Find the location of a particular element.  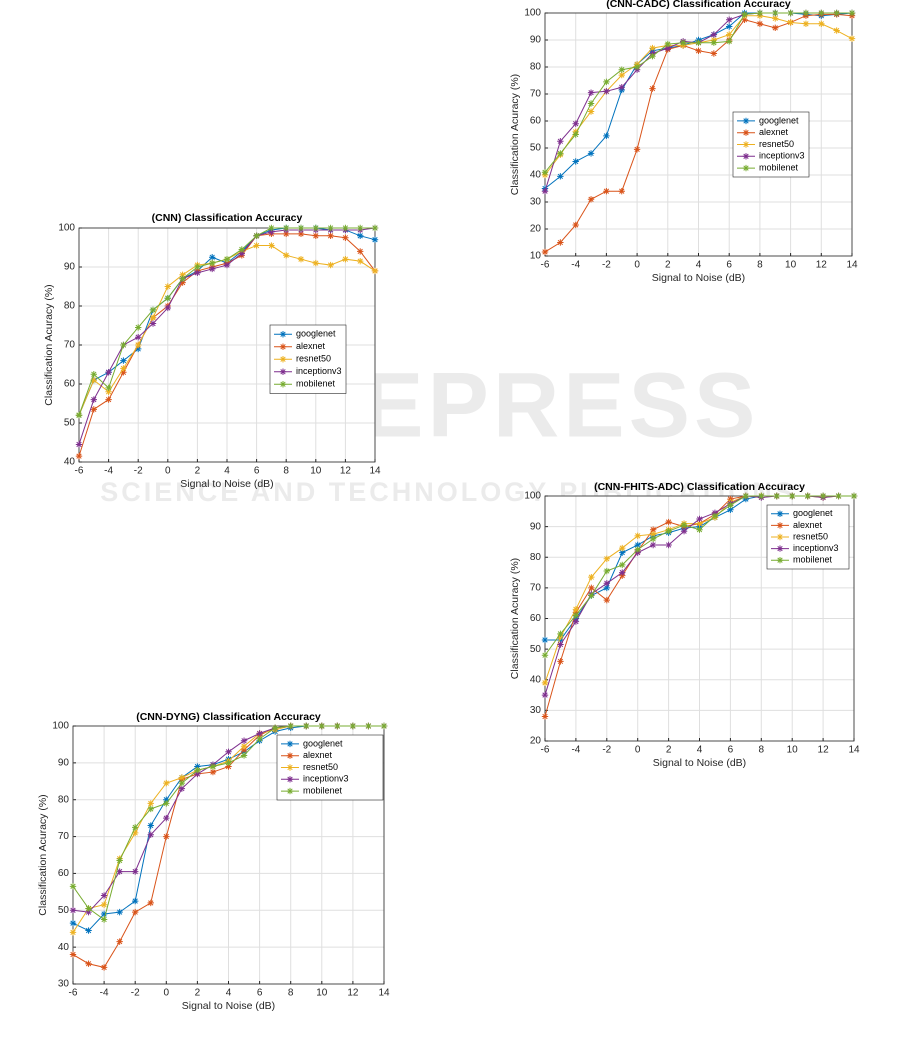

legend-label: googlenet is located at coordinates (779, 120).